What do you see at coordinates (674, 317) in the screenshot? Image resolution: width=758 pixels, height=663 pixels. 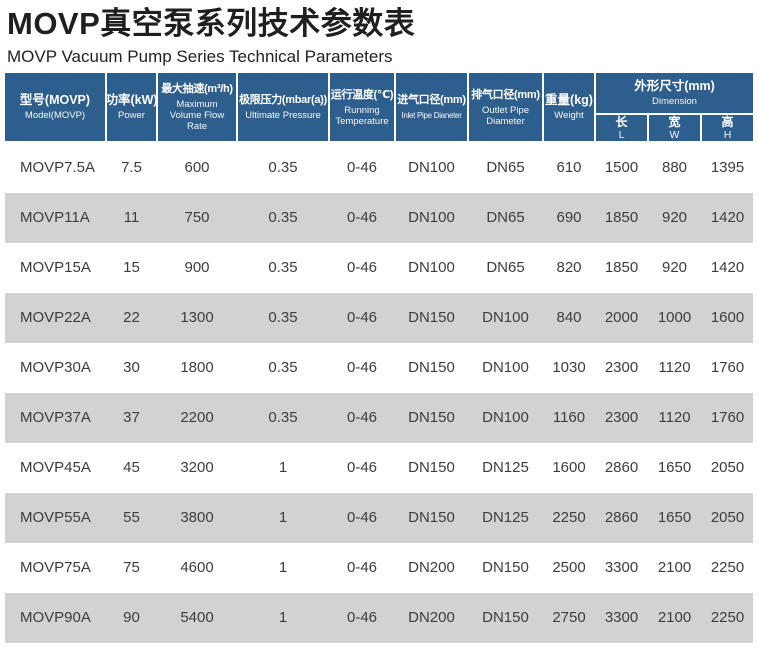 I see `cell-width: 1000` at bounding box center [674, 317].